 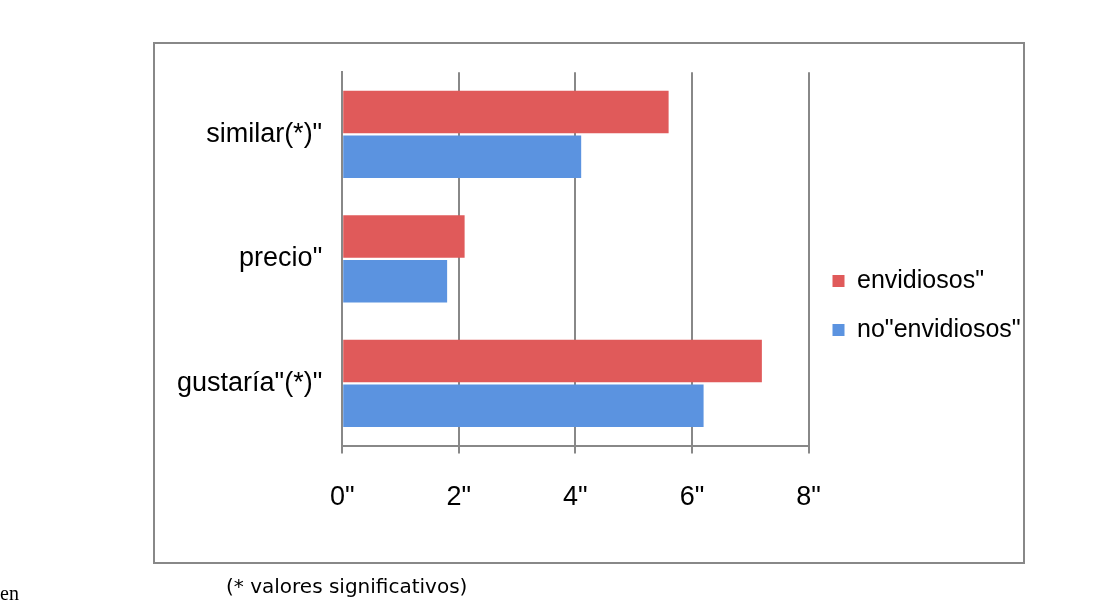 I want to click on x-tick-label: 4", so click(x=575, y=496).